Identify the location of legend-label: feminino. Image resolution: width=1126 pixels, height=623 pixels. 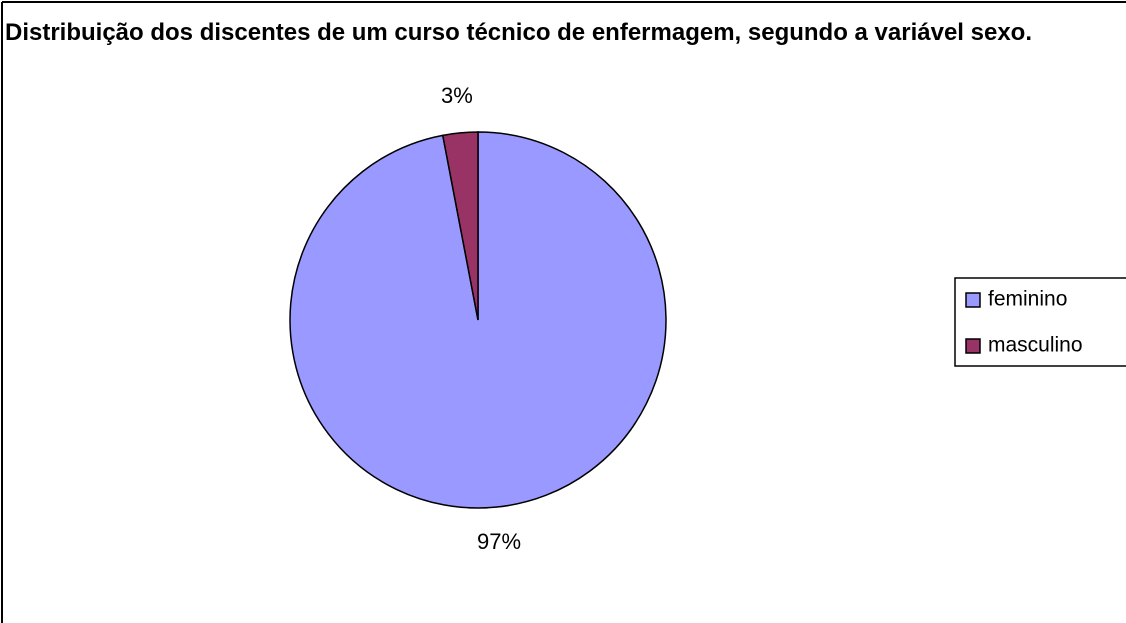
(1027, 299).